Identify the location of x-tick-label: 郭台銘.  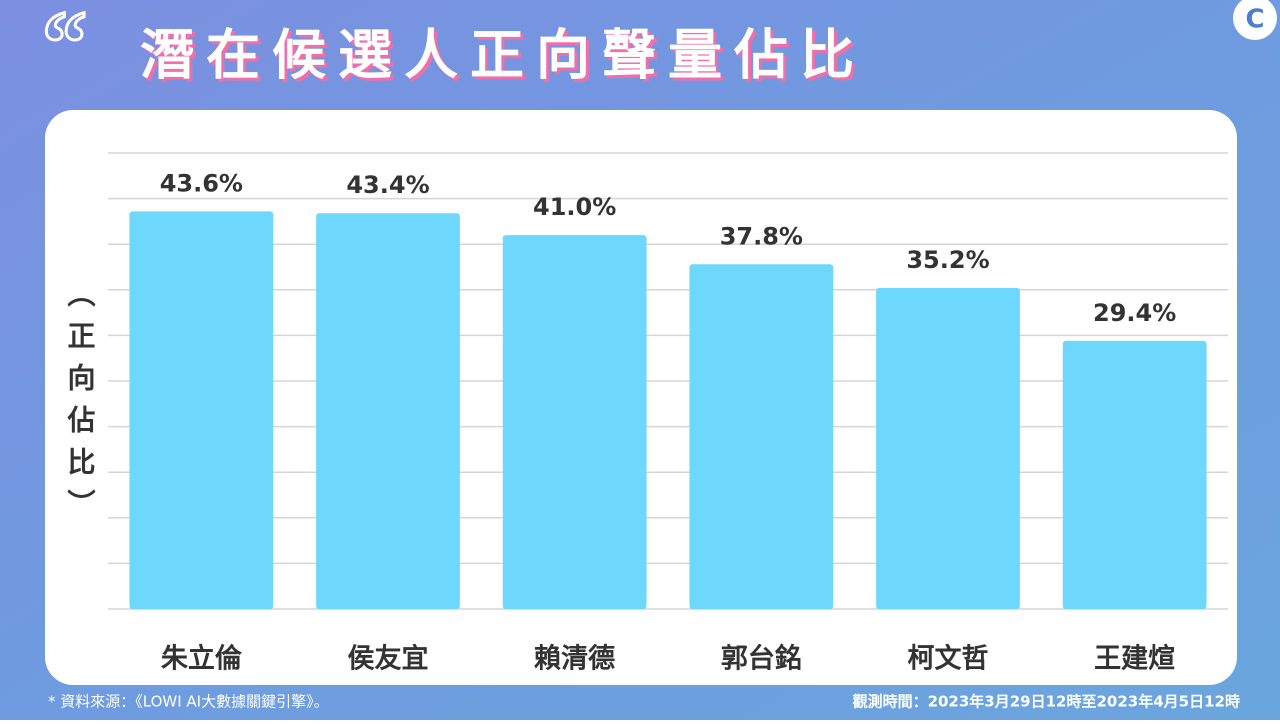
(761, 659).